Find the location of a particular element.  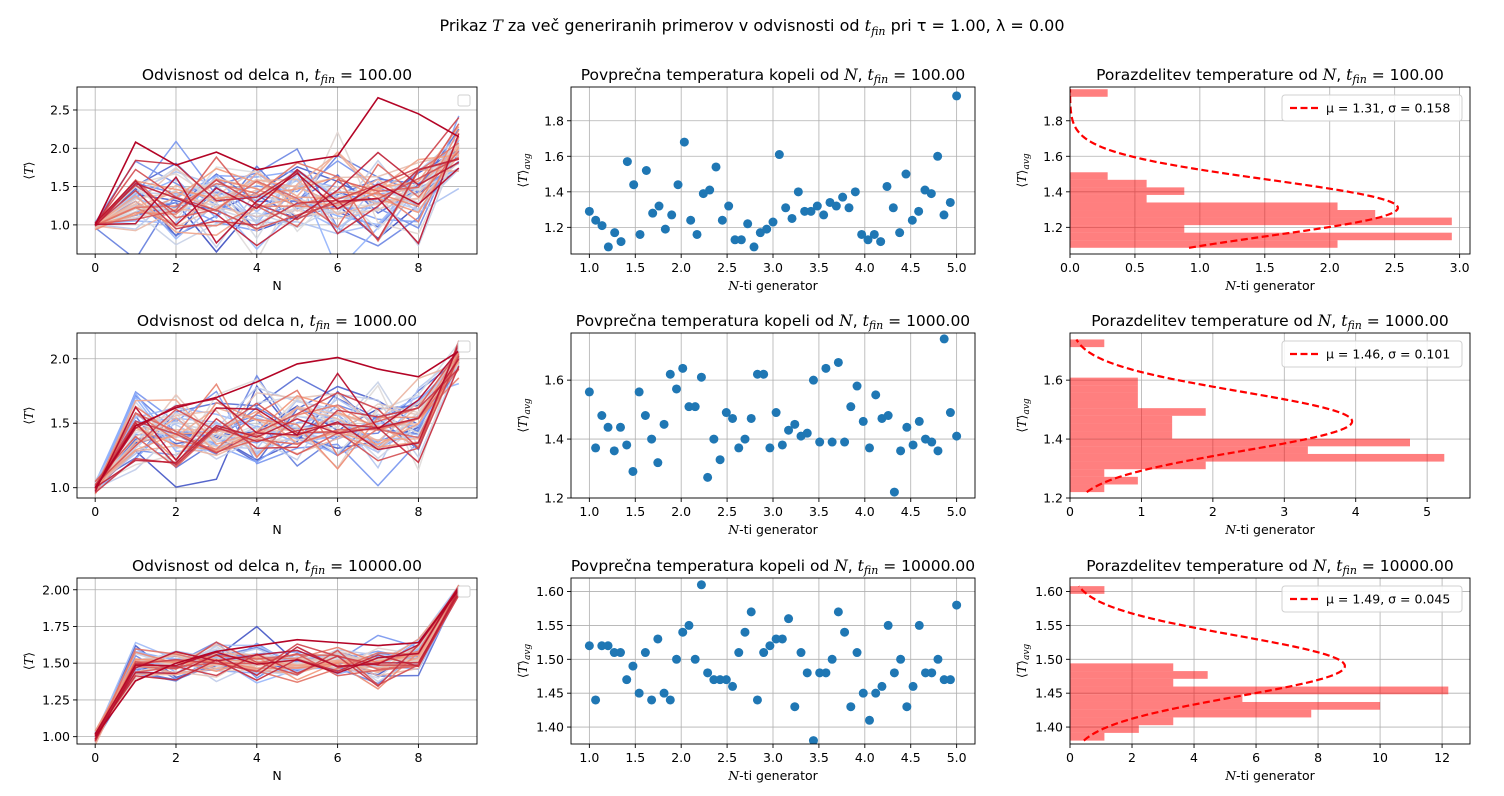

legend: μ = 1.31, σ = 0.158 is located at coordinates (1372, 108).